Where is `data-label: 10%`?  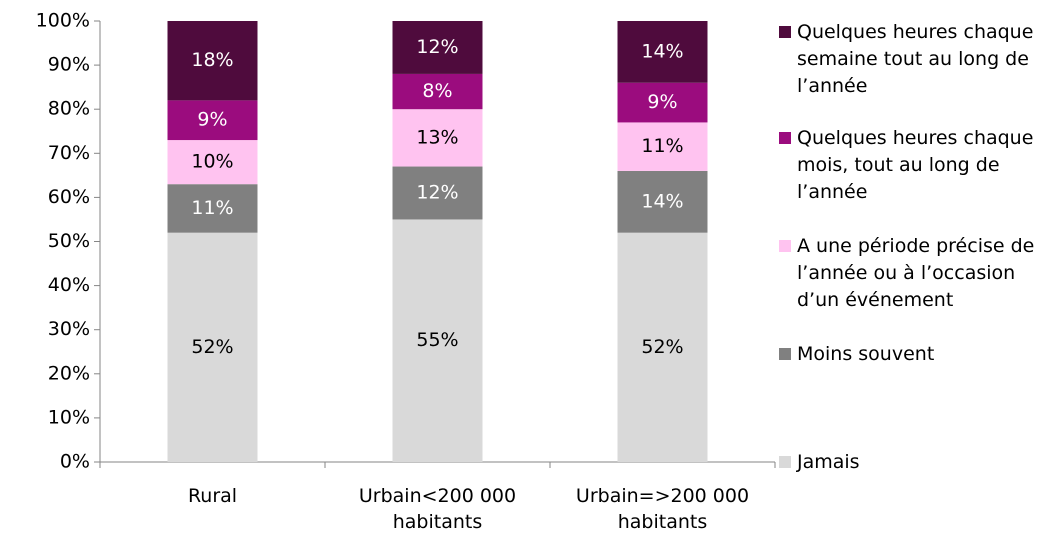 data-label: 10% is located at coordinates (212, 162).